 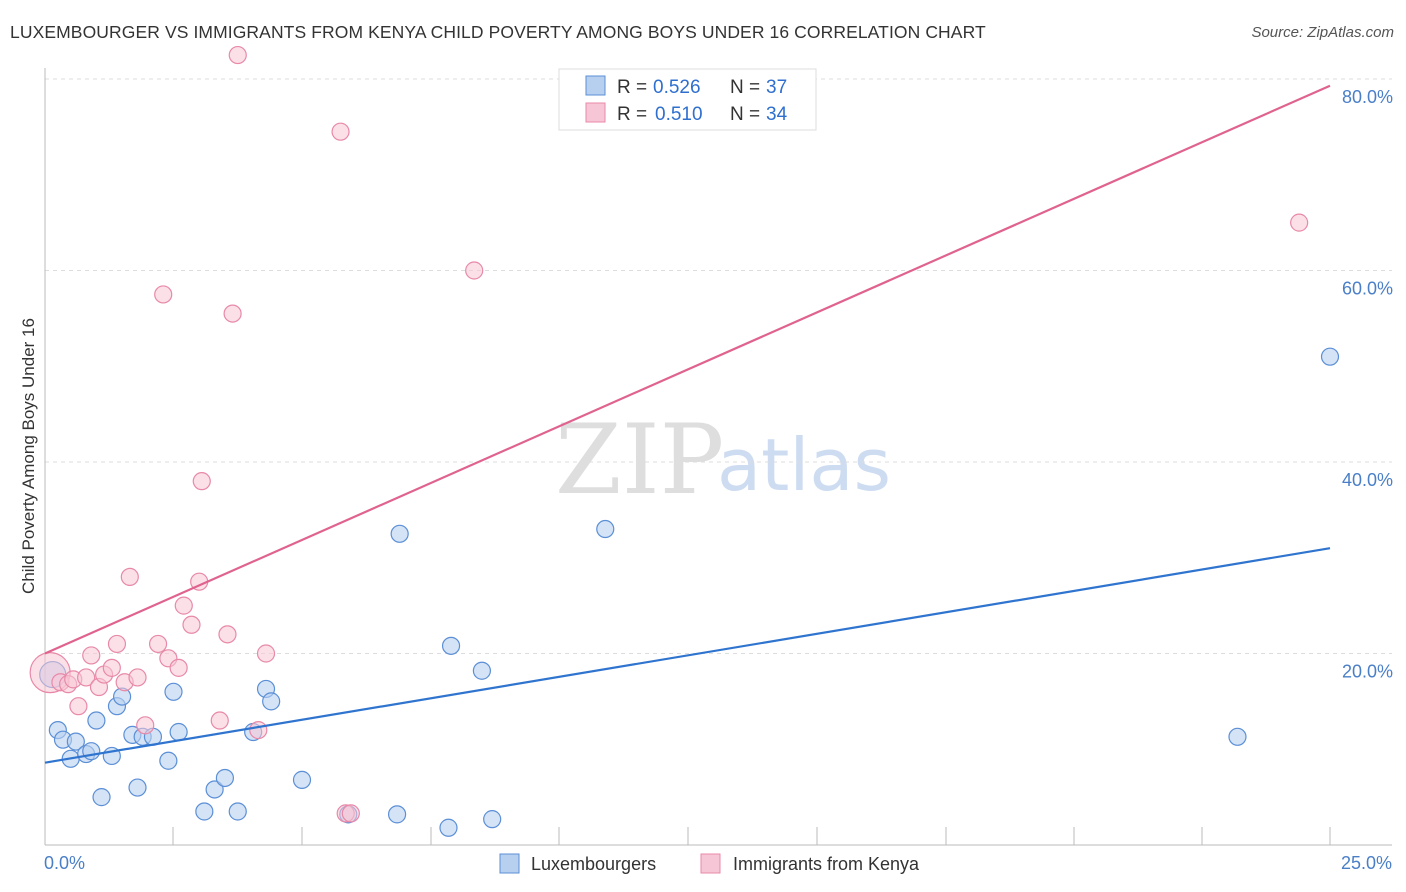 What do you see at coordinates (804, 465) in the screenshot?
I see `watermark-atlas: atlas` at bounding box center [804, 465].